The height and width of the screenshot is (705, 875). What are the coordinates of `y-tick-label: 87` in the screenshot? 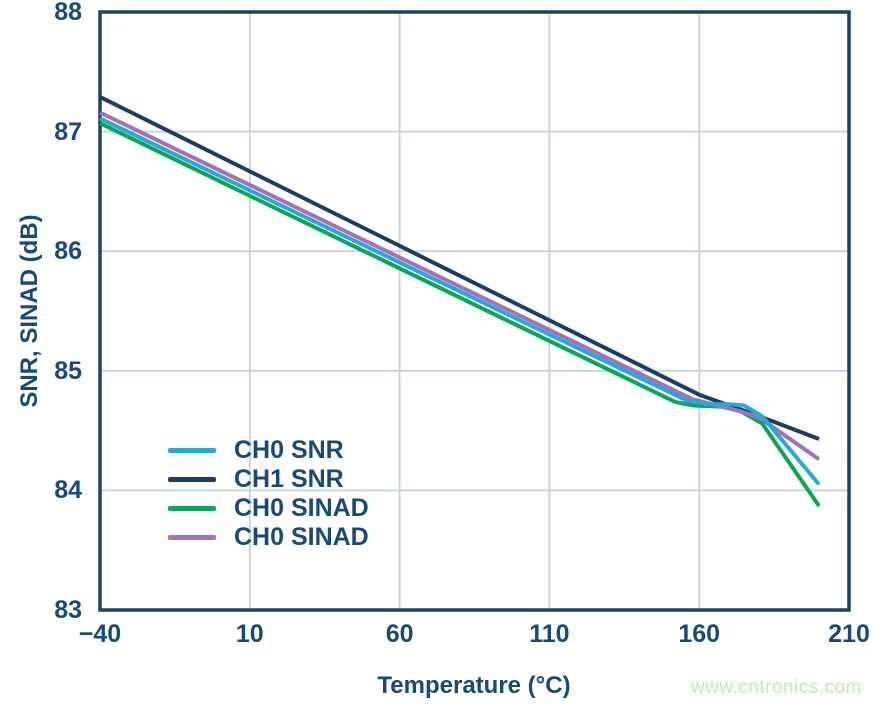 It's located at (68, 131).